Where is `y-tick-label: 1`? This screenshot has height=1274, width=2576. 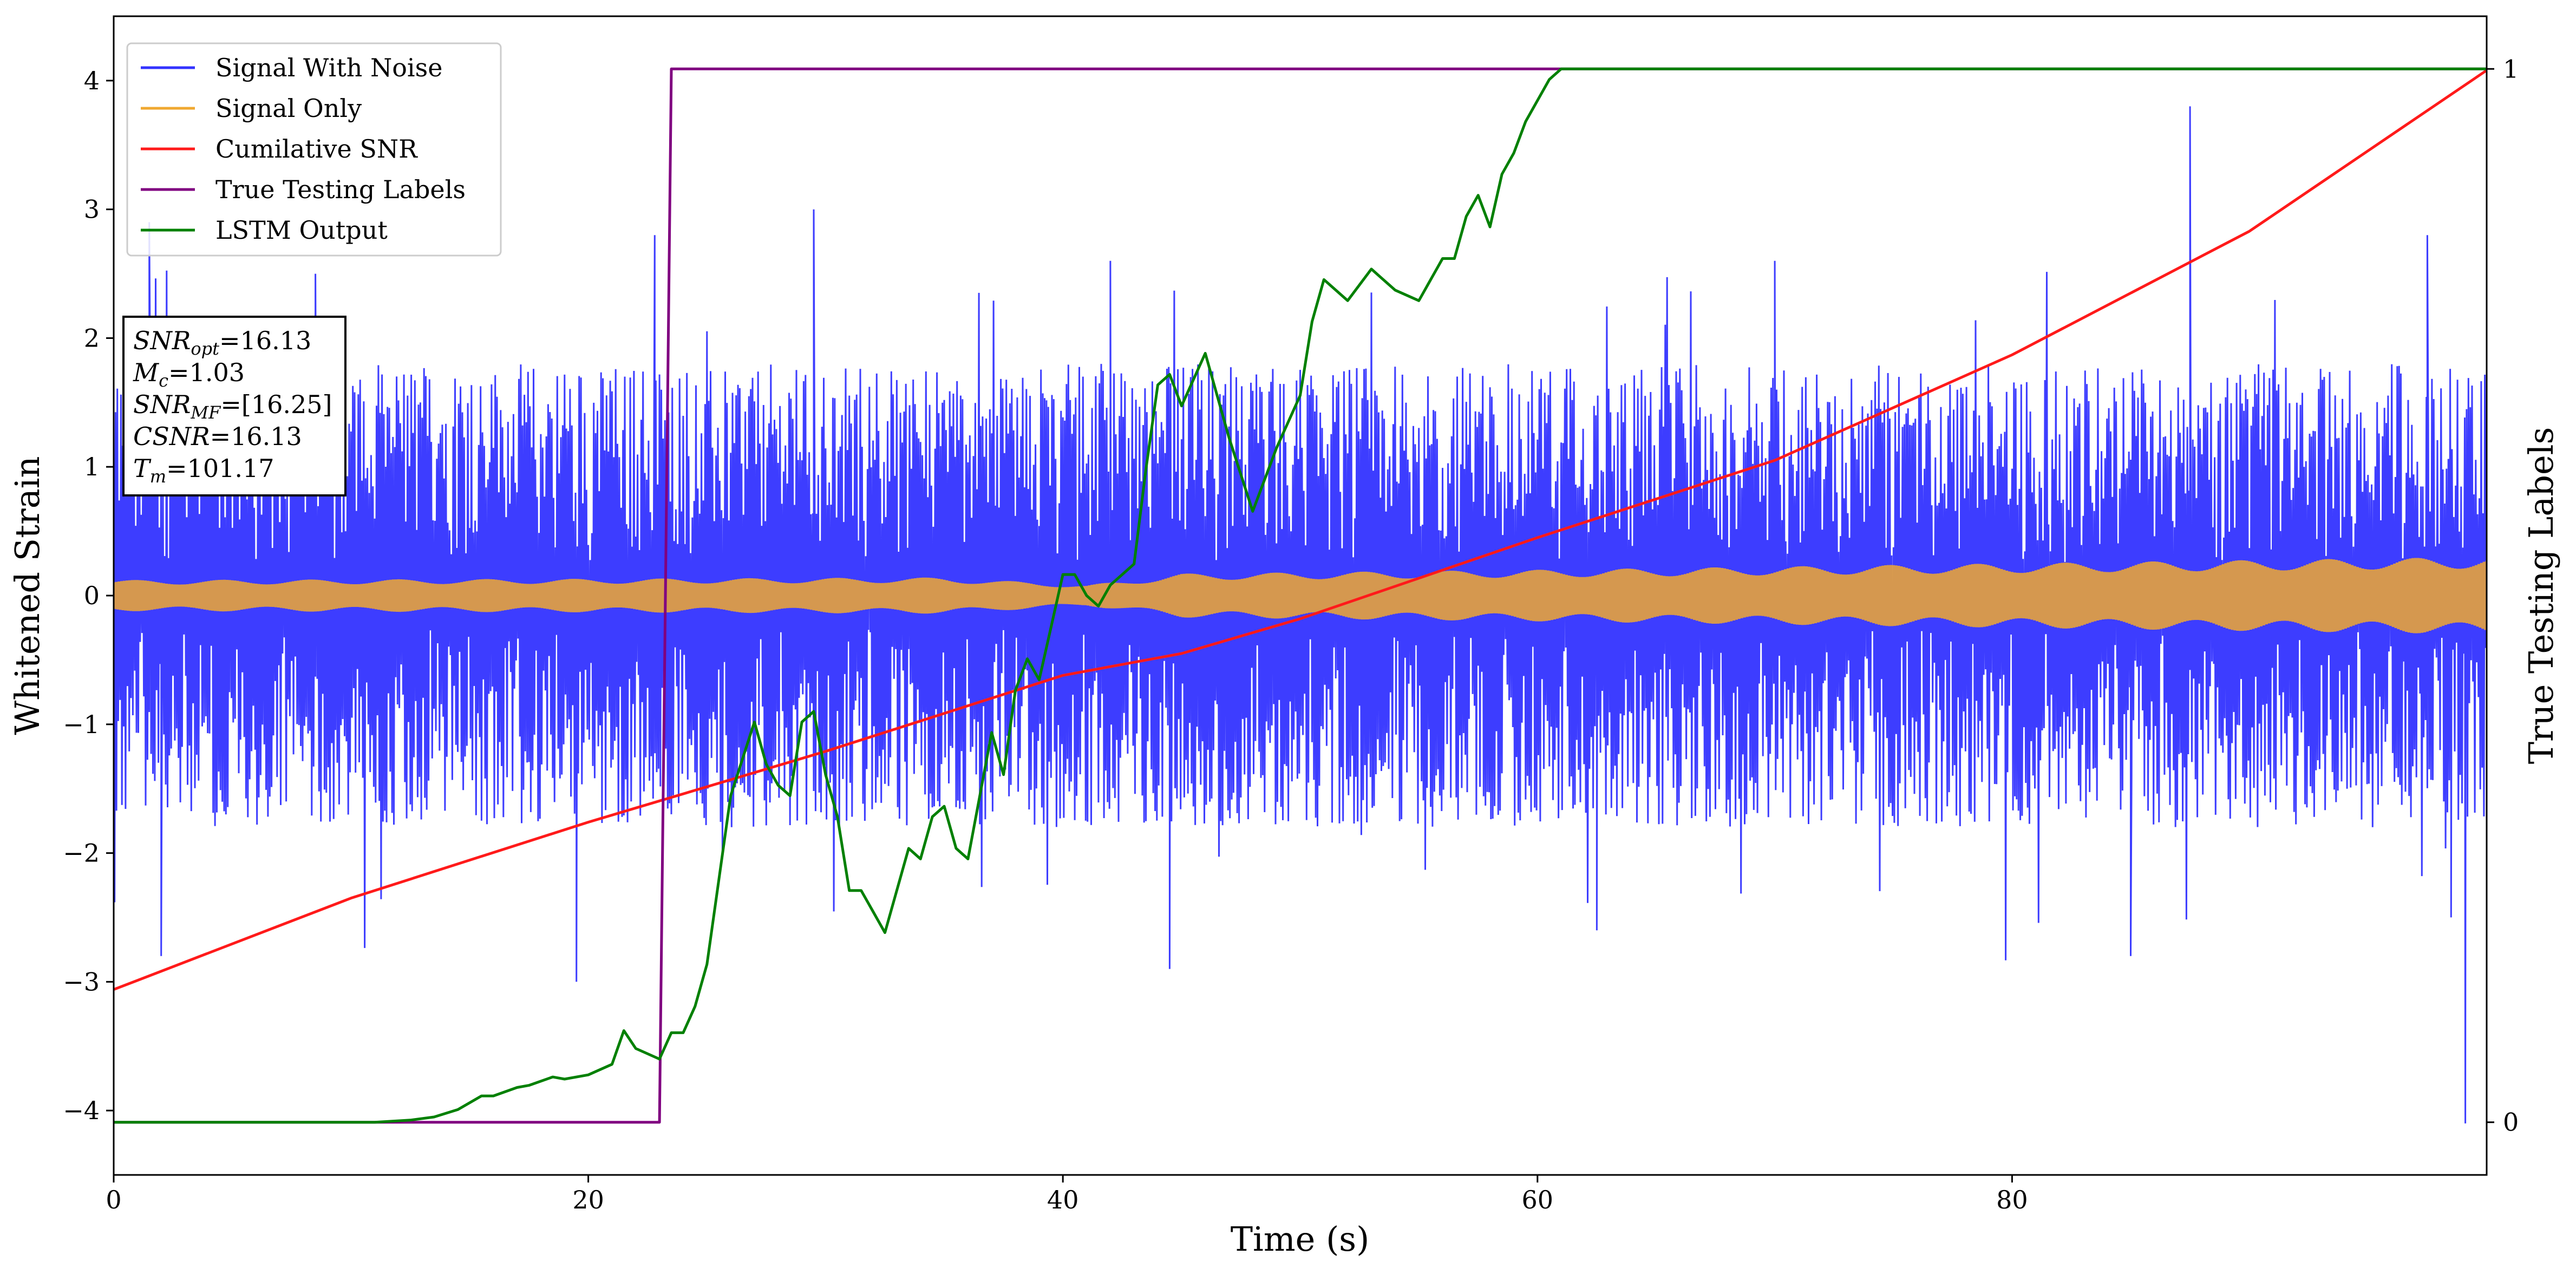
y-tick-label: 1 is located at coordinates (92, 466).